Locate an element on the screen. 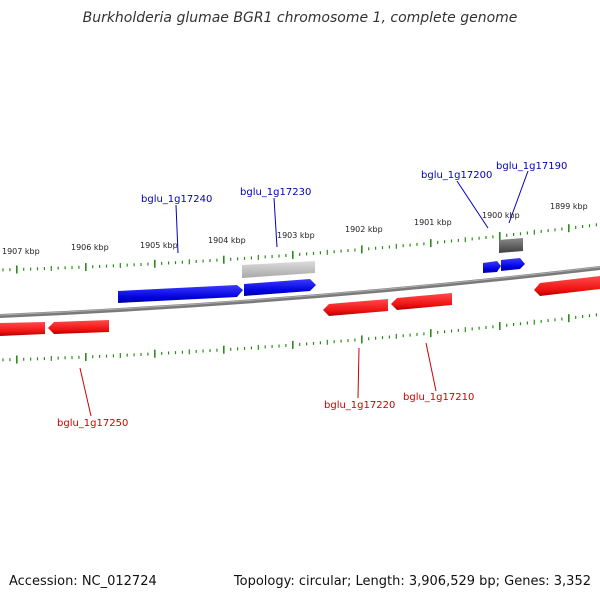 This screenshot has width=600, height=600. gene-label-bglu_1g17230: bglu_1g17230 is located at coordinates (275, 192).